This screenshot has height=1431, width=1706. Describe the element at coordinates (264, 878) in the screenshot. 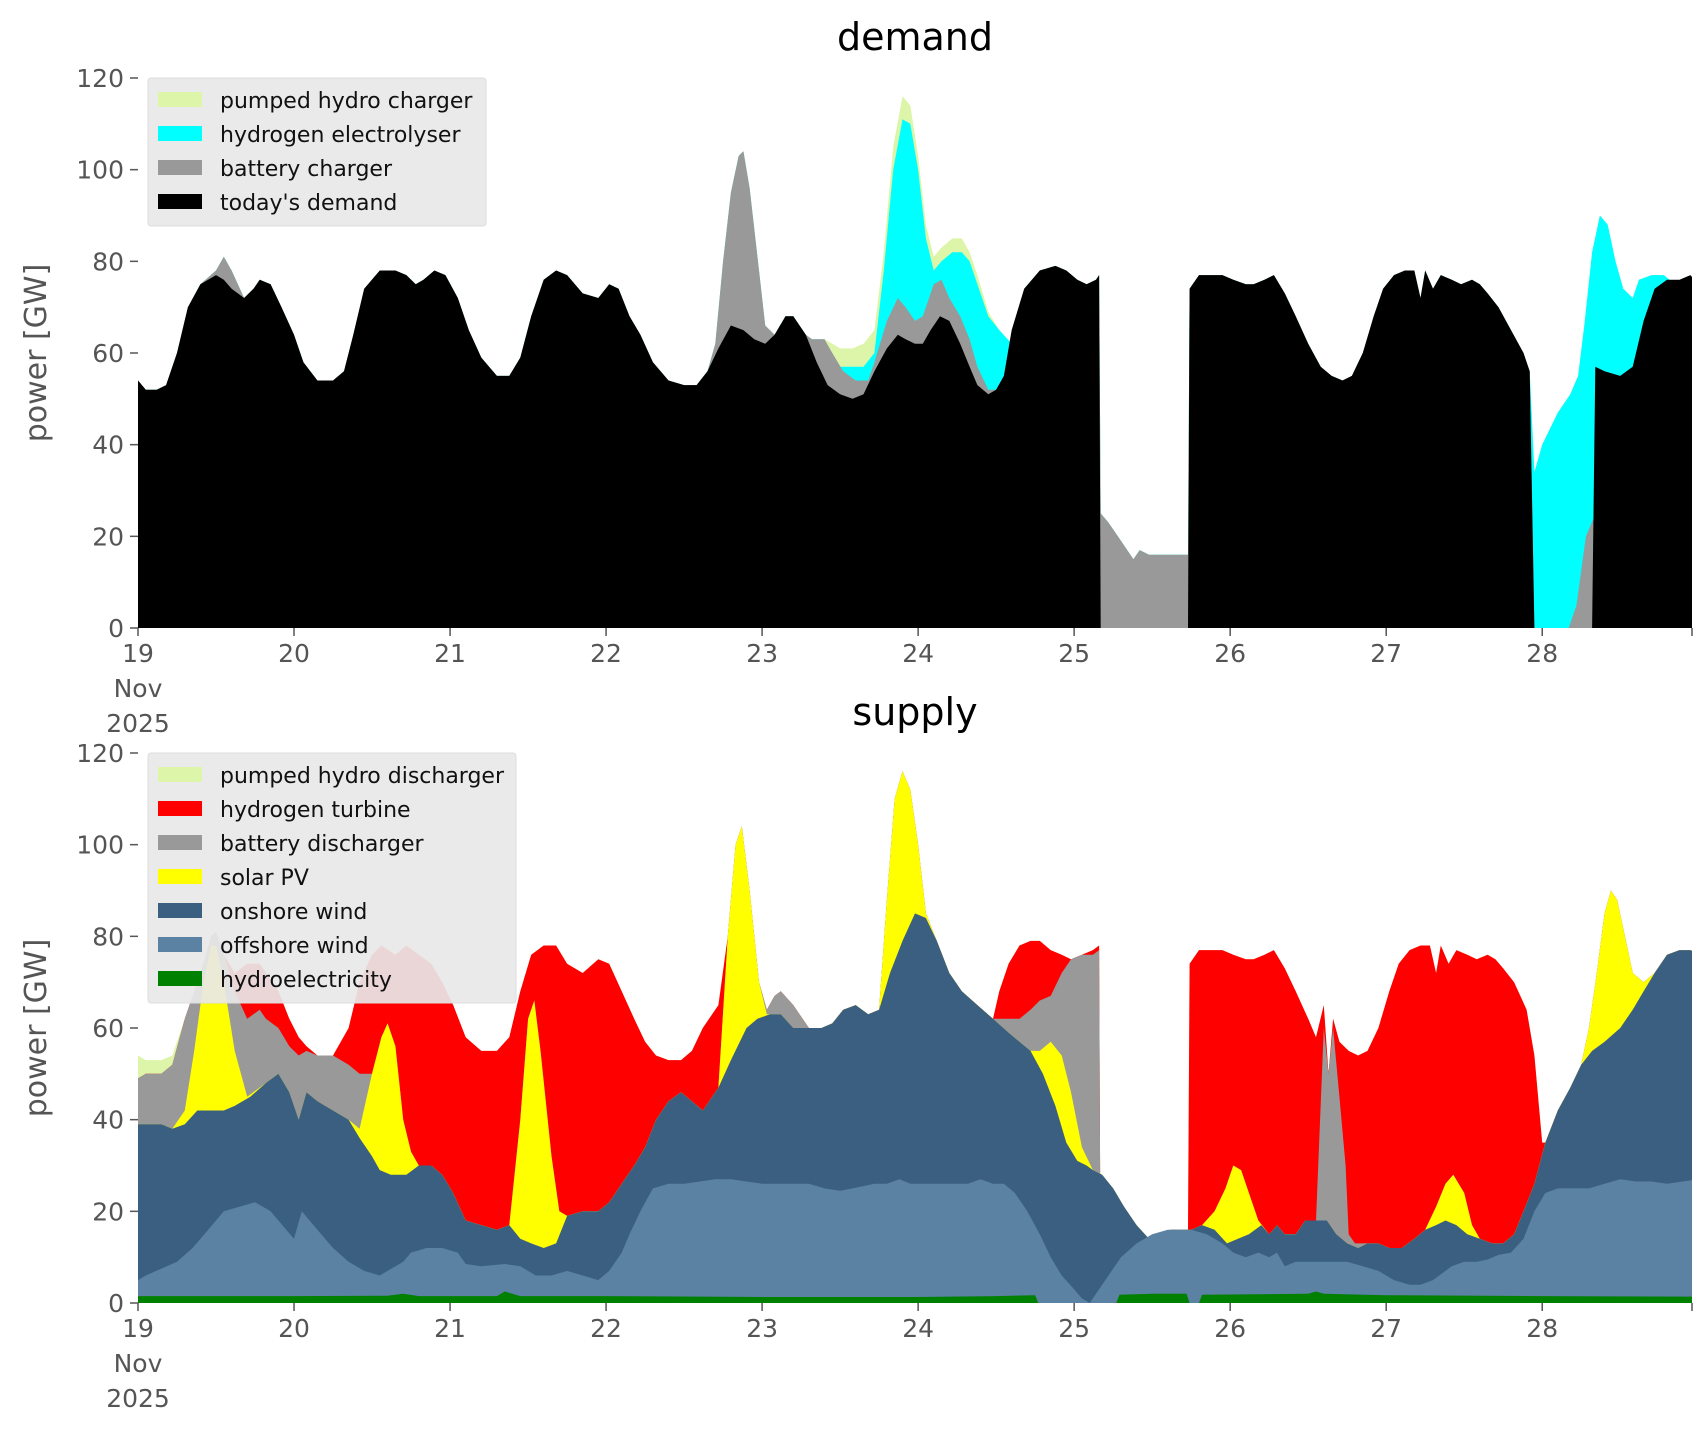

I see `legend-label: solar PV` at that location.